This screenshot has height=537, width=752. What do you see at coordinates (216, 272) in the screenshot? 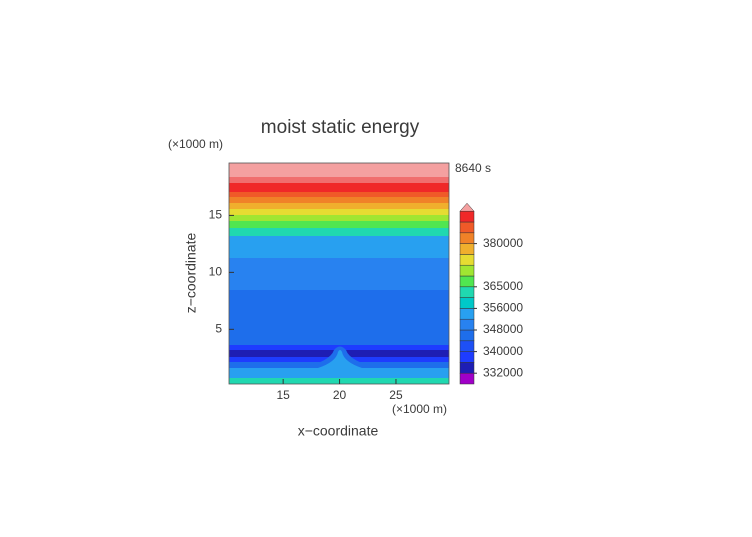
I see `y-tick-label: 10` at bounding box center [216, 272].